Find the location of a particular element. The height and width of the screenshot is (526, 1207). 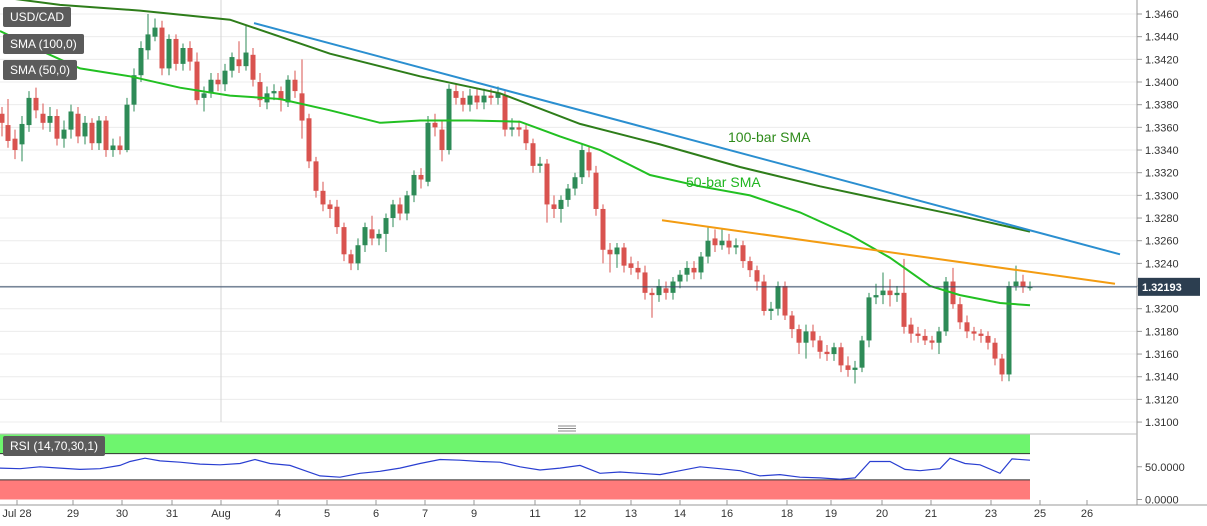

legend-sma50: SMA (50,0) is located at coordinates (40, 70).